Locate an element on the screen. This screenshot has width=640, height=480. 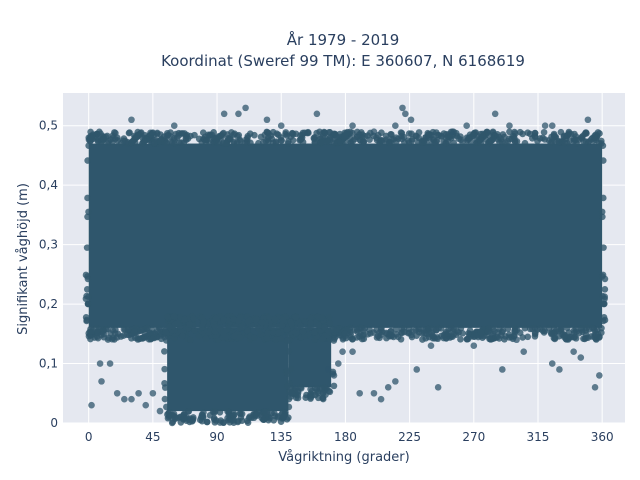
x-tick-label: 180 is located at coordinates (345, 437).